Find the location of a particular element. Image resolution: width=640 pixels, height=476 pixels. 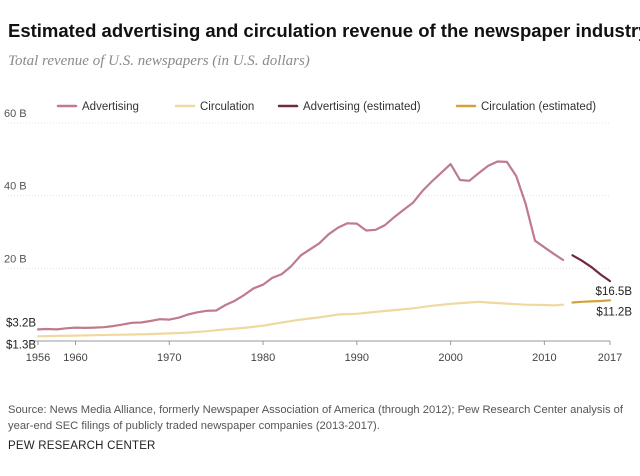

x-tick-label: 1980 is located at coordinates (263, 358).